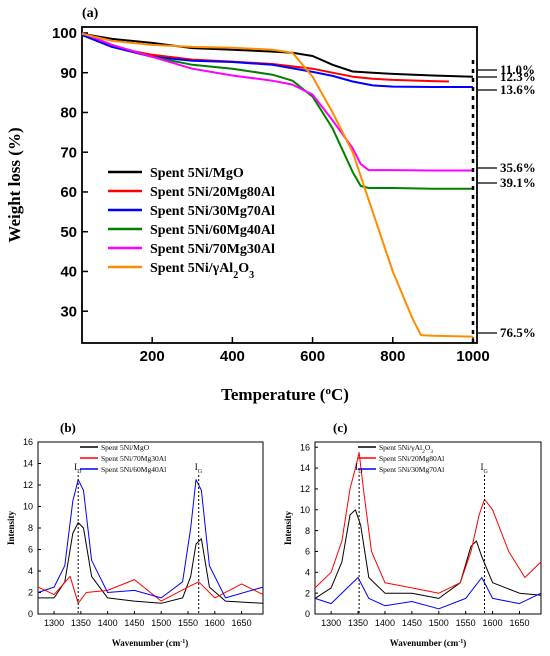  What do you see at coordinates (518, 332) in the screenshot?
I see `annotation-weight-loss: 76.5%` at bounding box center [518, 332].